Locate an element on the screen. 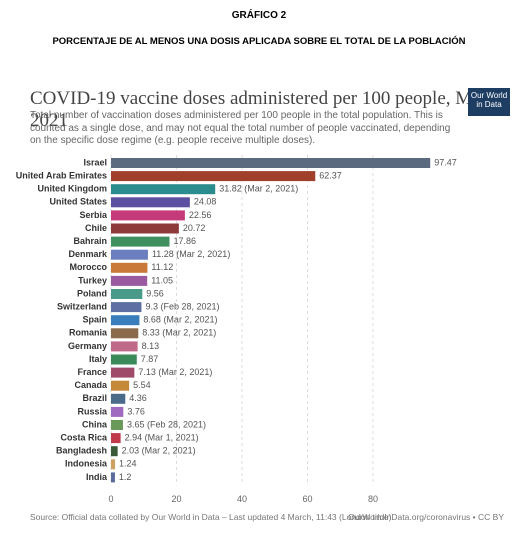  value-label: 24.08 is located at coordinates (205, 202).